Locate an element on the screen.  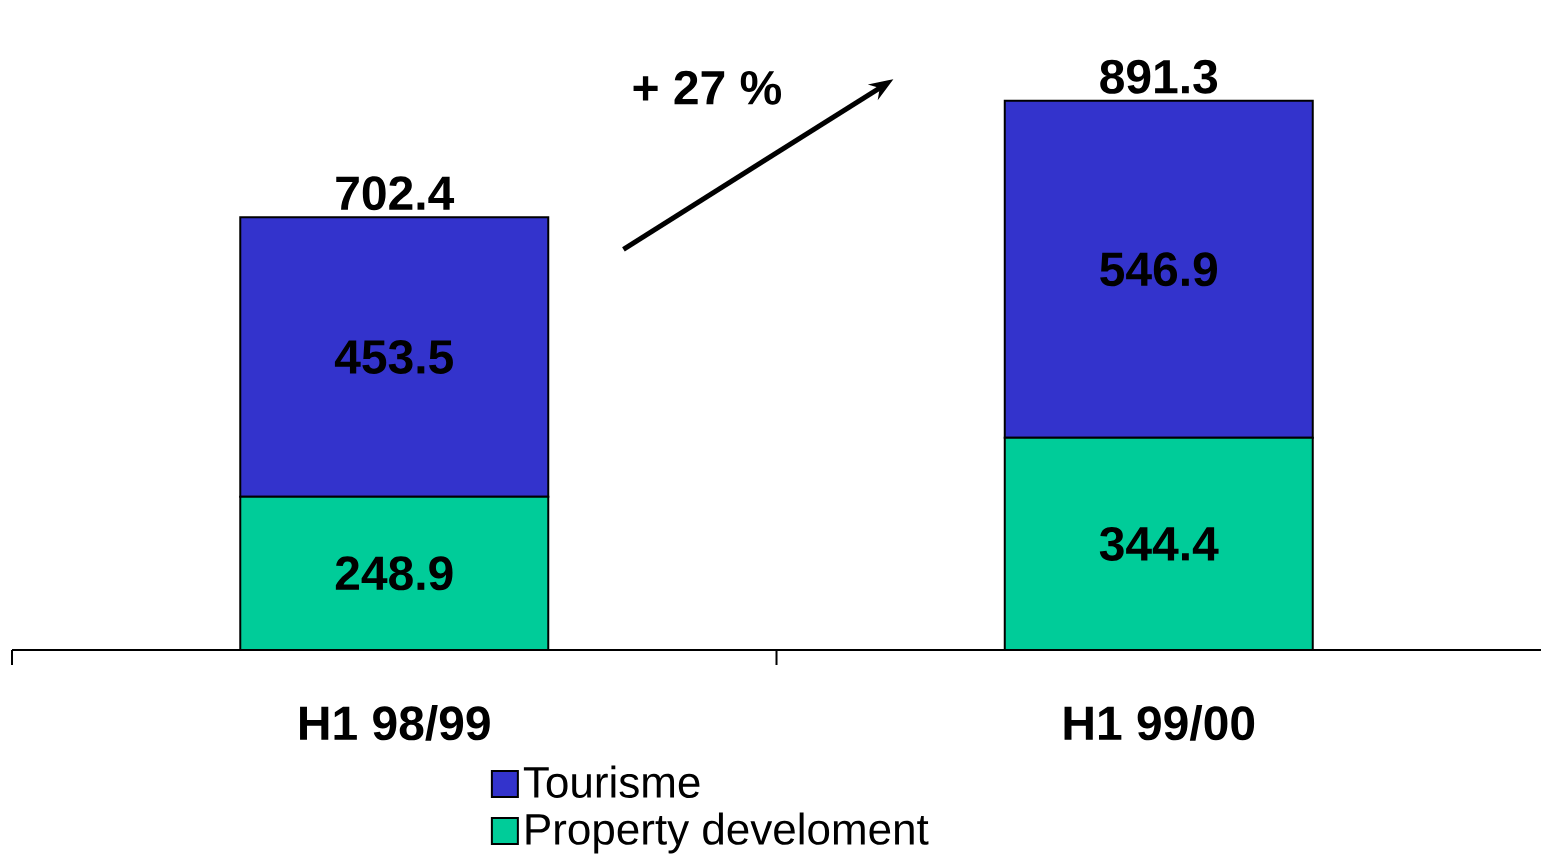
legend-label: Tourisme is located at coordinates (611, 781).